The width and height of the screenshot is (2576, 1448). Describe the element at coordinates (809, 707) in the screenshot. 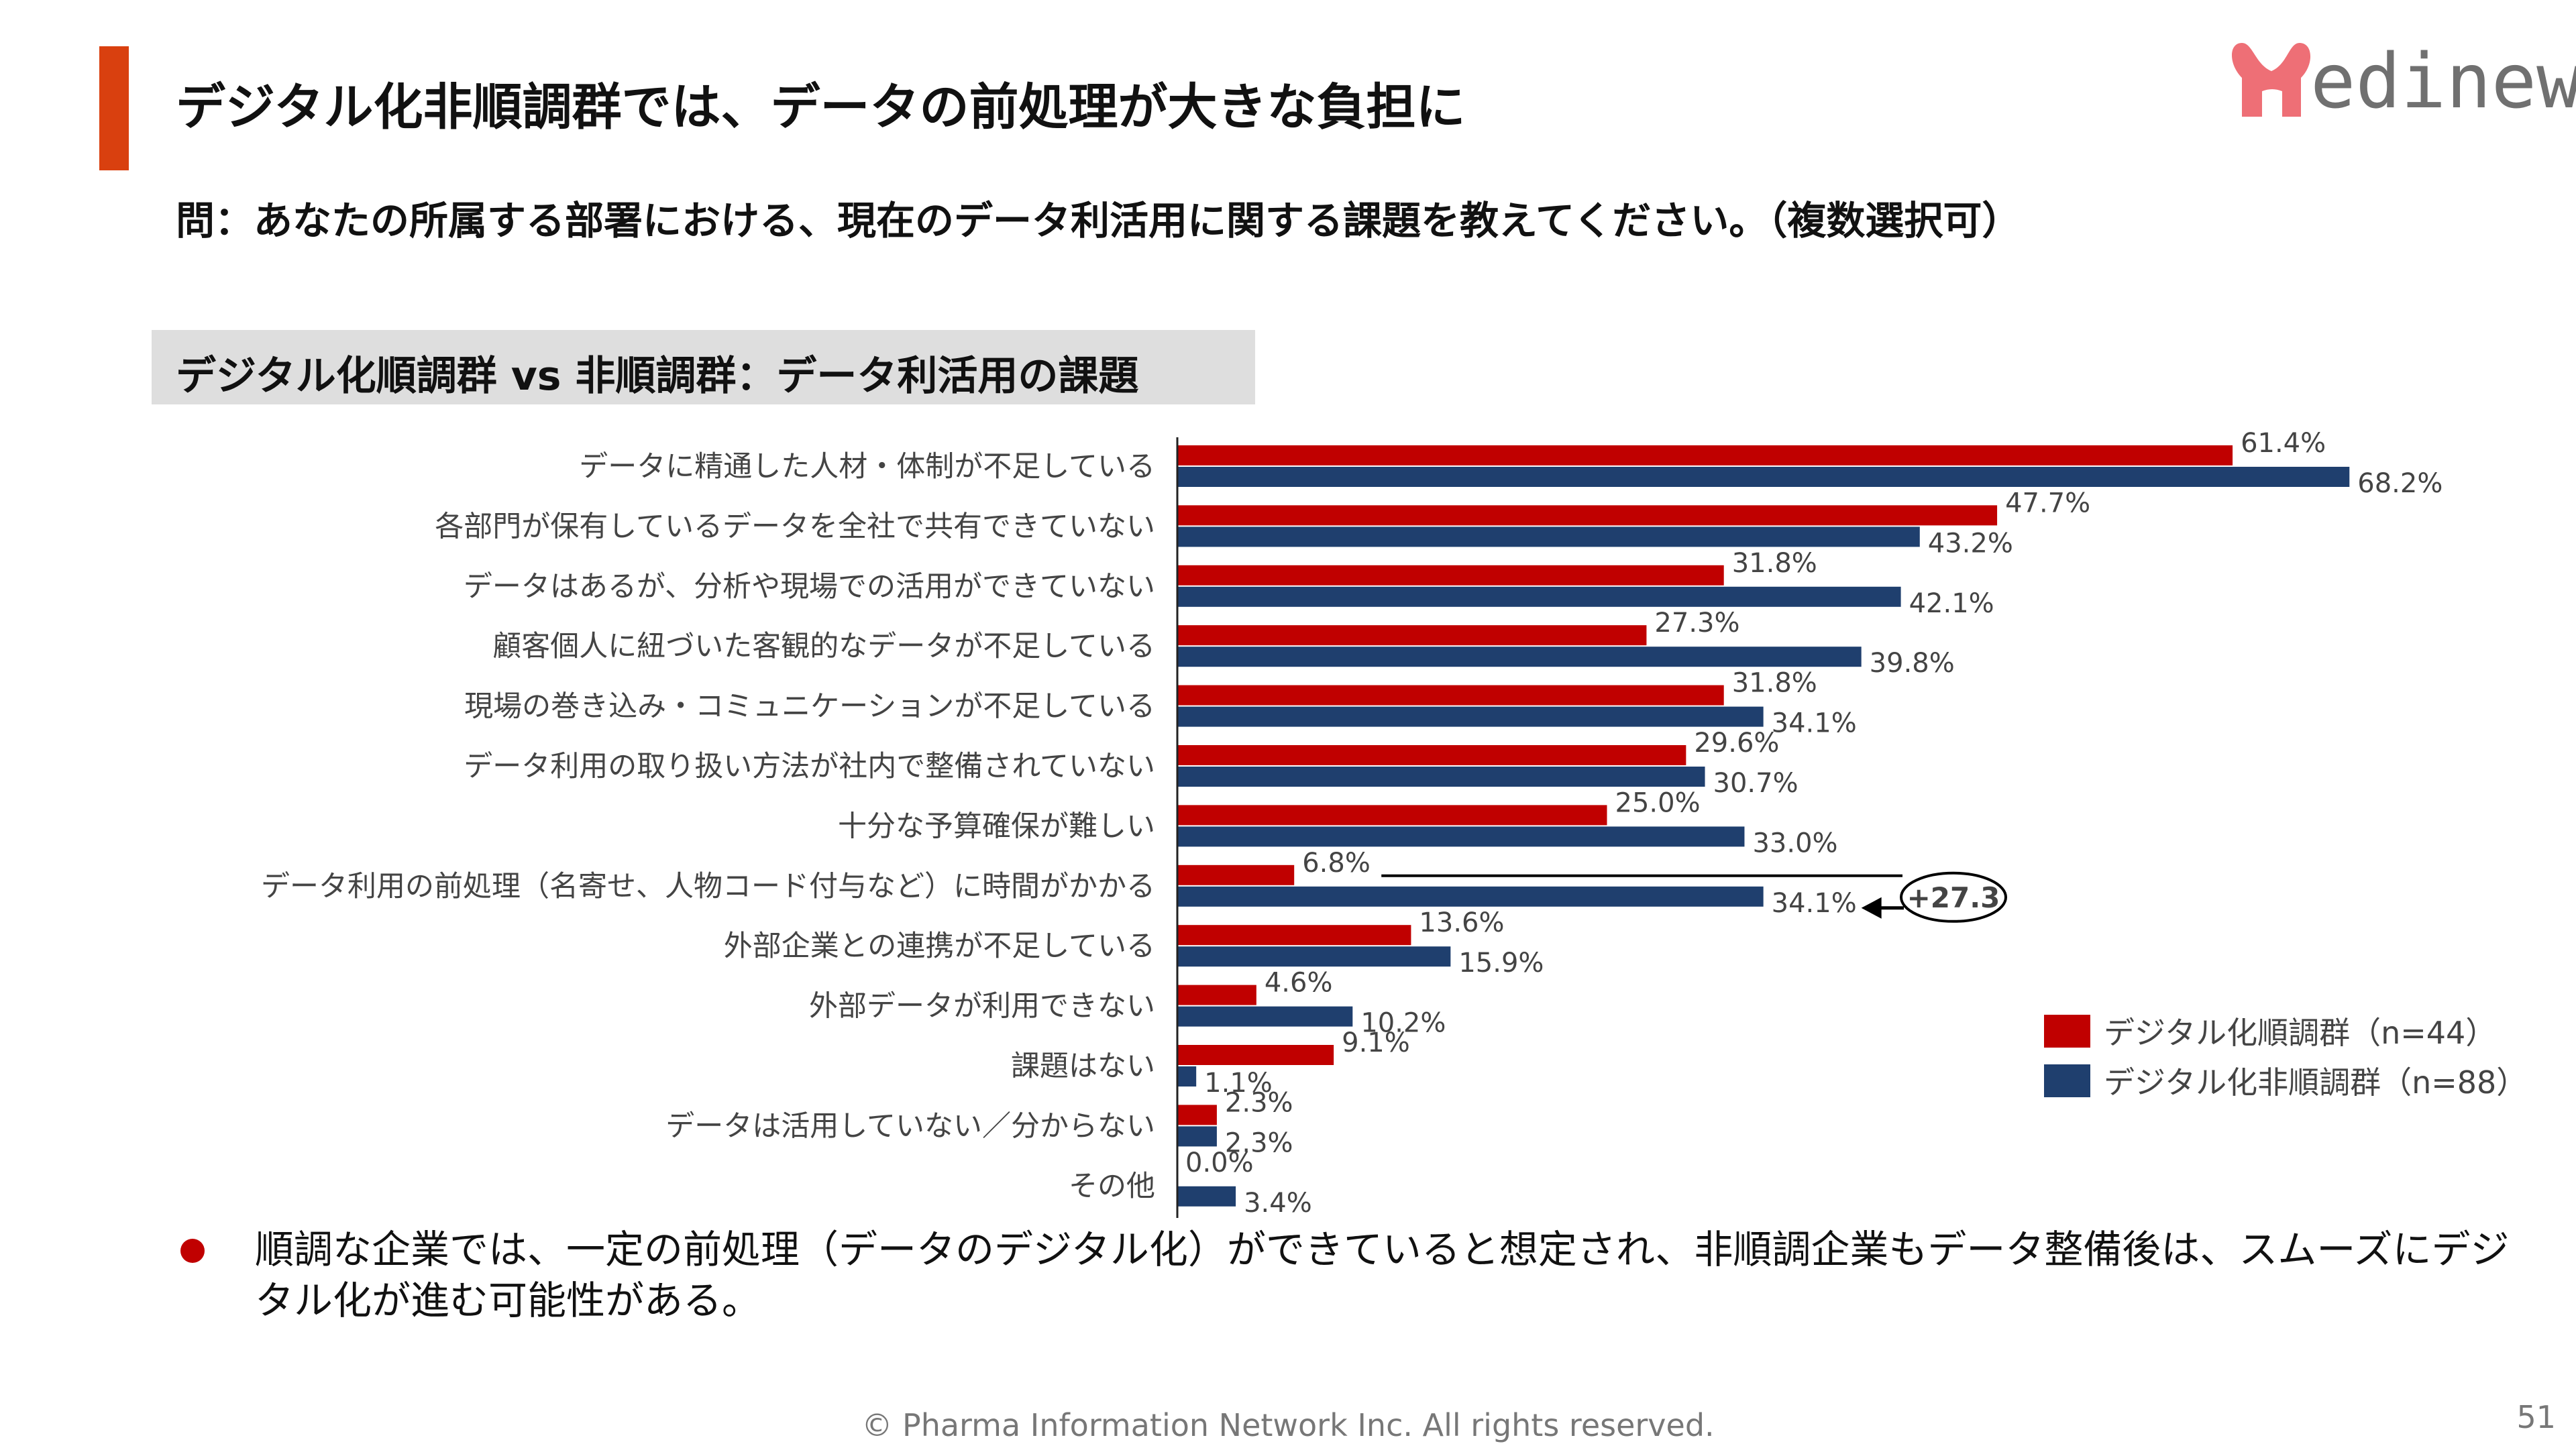

I see `category-label: 現場の巻き込み・コミュニケーションが不足している` at that location.